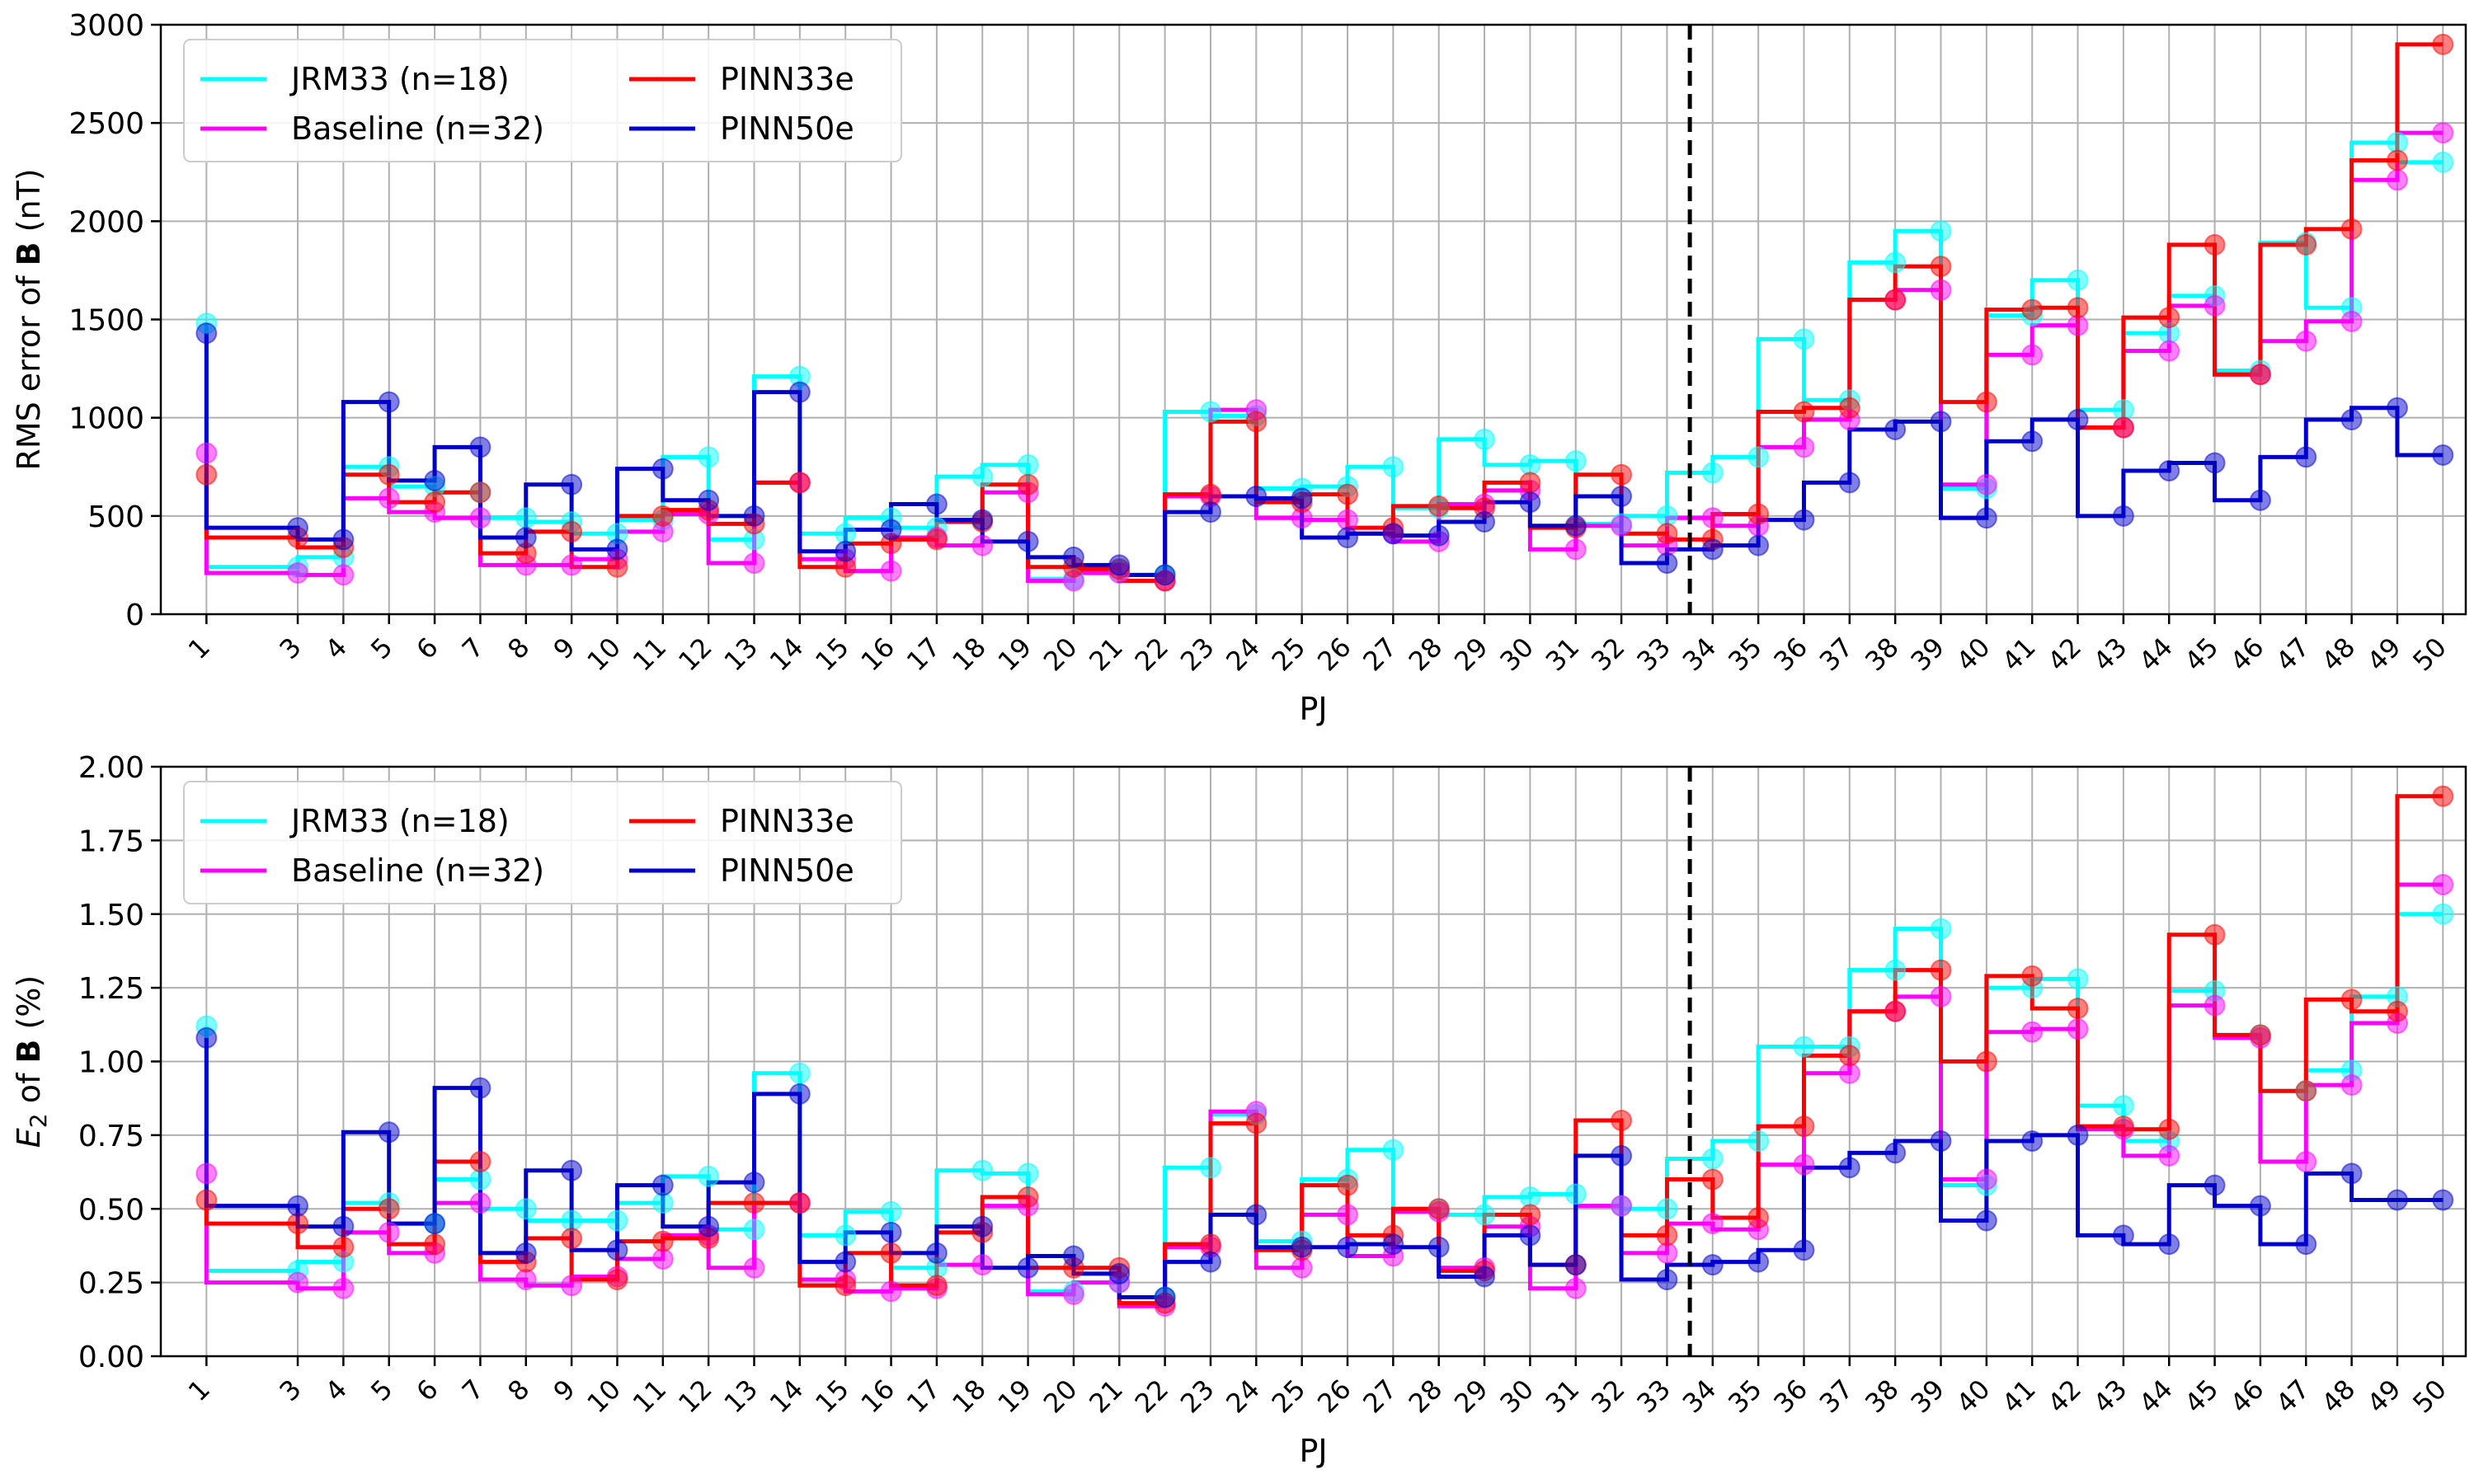 The width and height of the screenshot is (2474, 1484). I want to click on y-axis-label-prefix: of, so click(29, 1089).